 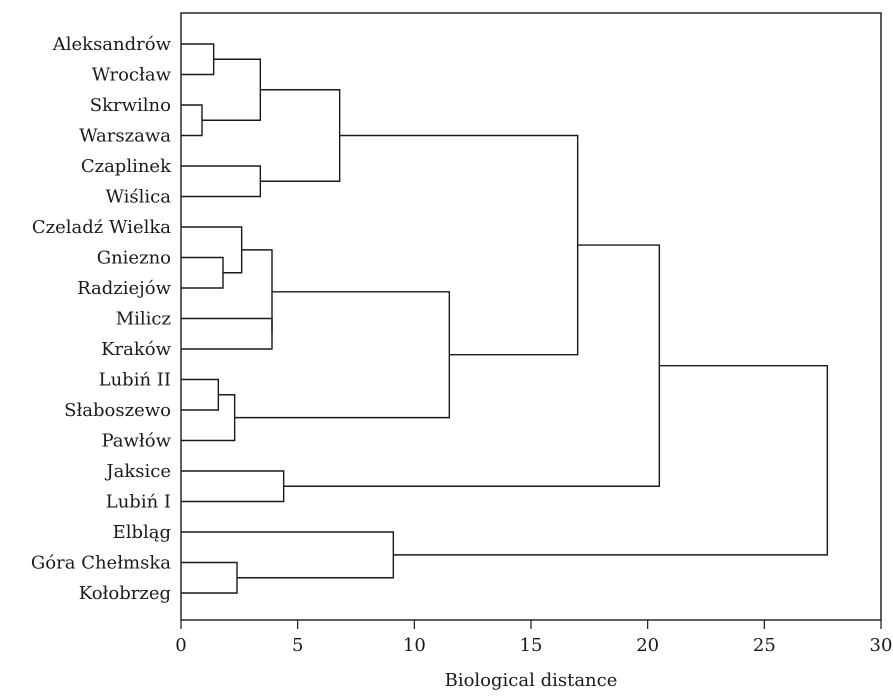 I want to click on leaf-label: Skrwilno, so click(x=130, y=105).